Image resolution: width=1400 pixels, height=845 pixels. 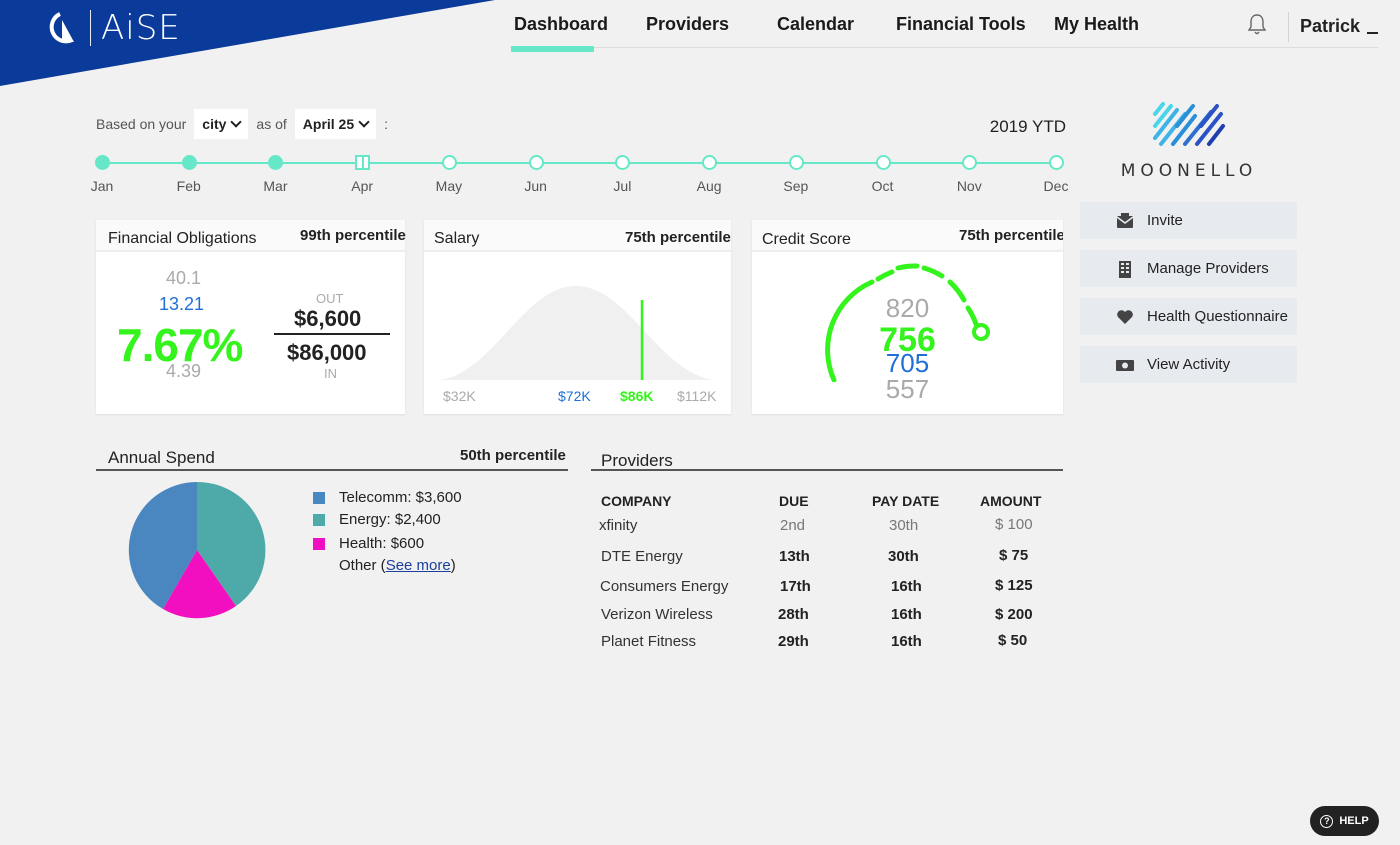 What do you see at coordinates (332, 470) in the screenshot?
I see `annual-spend-rule` at bounding box center [332, 470].